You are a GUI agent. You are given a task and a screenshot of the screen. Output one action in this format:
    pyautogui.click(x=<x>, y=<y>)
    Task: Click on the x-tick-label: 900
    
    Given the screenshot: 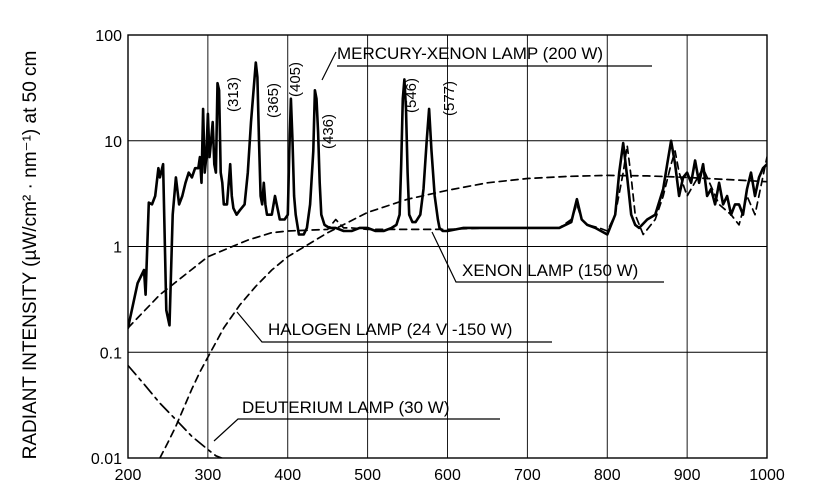 What is the action you would take?
    pyautogui.click(x=687, y=475)
    